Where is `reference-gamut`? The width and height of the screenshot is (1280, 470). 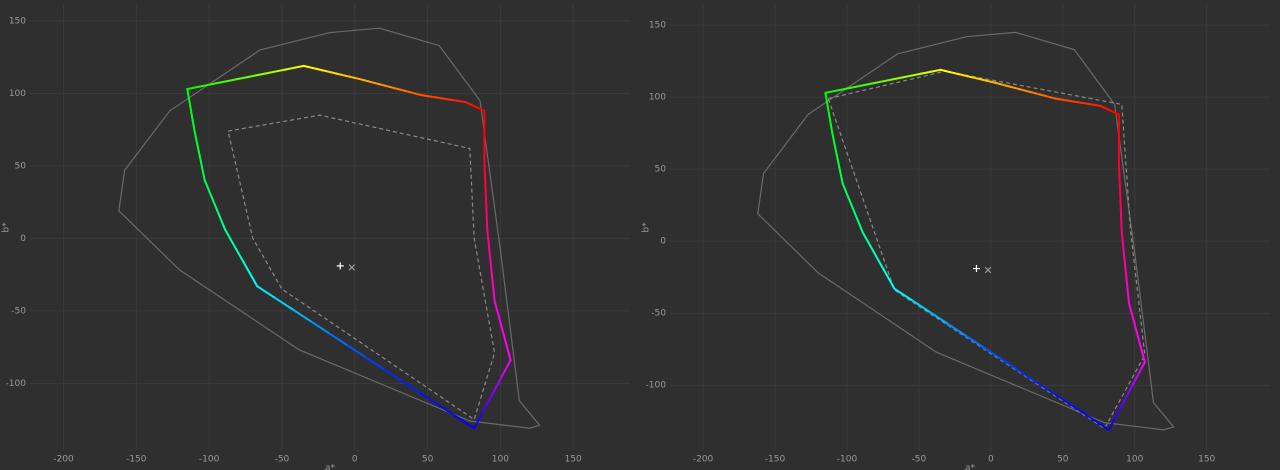 reference-gamut is located at coordinates (361, 267).